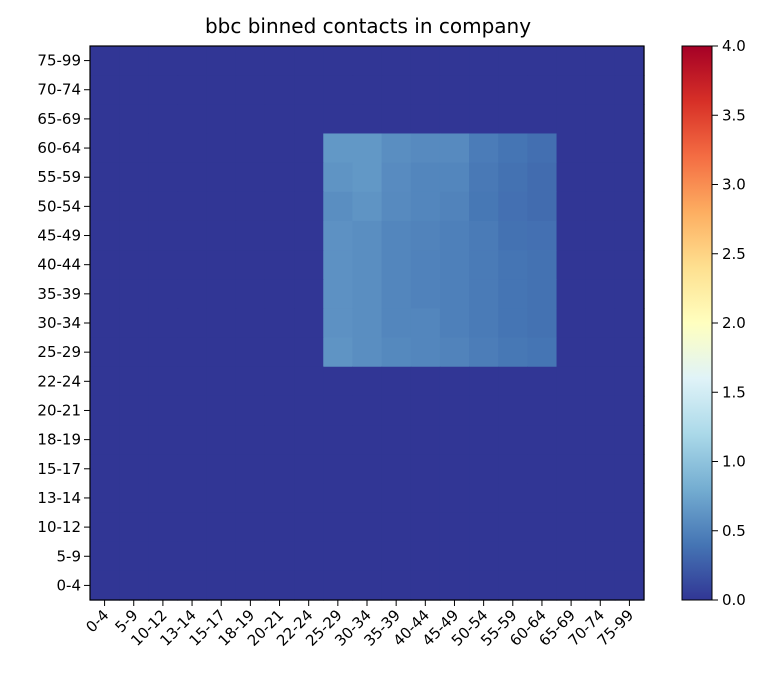 Image resolution: width=772 pixels, height=687 pixels. Describe the element at coordinates (734, 185) in the screenshot. I see `colorbar-tick-label: 3.0` at that location.